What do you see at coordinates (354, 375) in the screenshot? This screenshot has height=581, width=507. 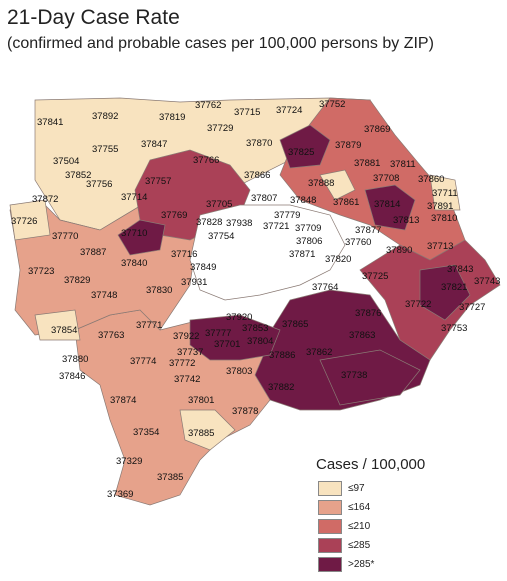 I see `zip-label: 37738` at bounding box center [354, 375].